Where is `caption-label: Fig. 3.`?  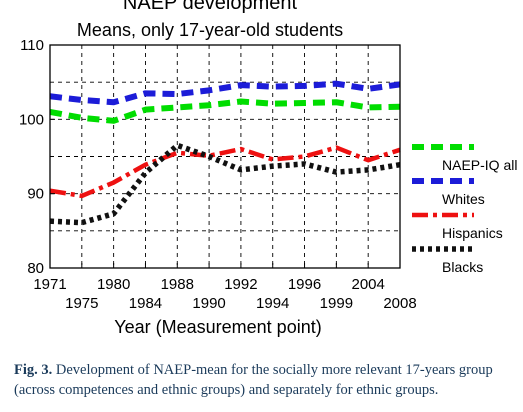 caption-label: Fig. 3. is located at coordinates (33, 370).